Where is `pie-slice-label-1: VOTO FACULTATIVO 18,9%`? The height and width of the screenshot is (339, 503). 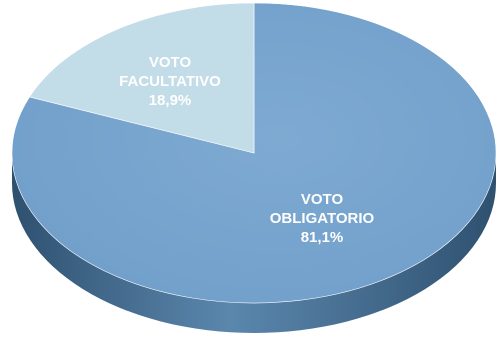 pie-slice-label-1: VOTO FACULTATIVO 18,9% is located at coordinates (170, 81).